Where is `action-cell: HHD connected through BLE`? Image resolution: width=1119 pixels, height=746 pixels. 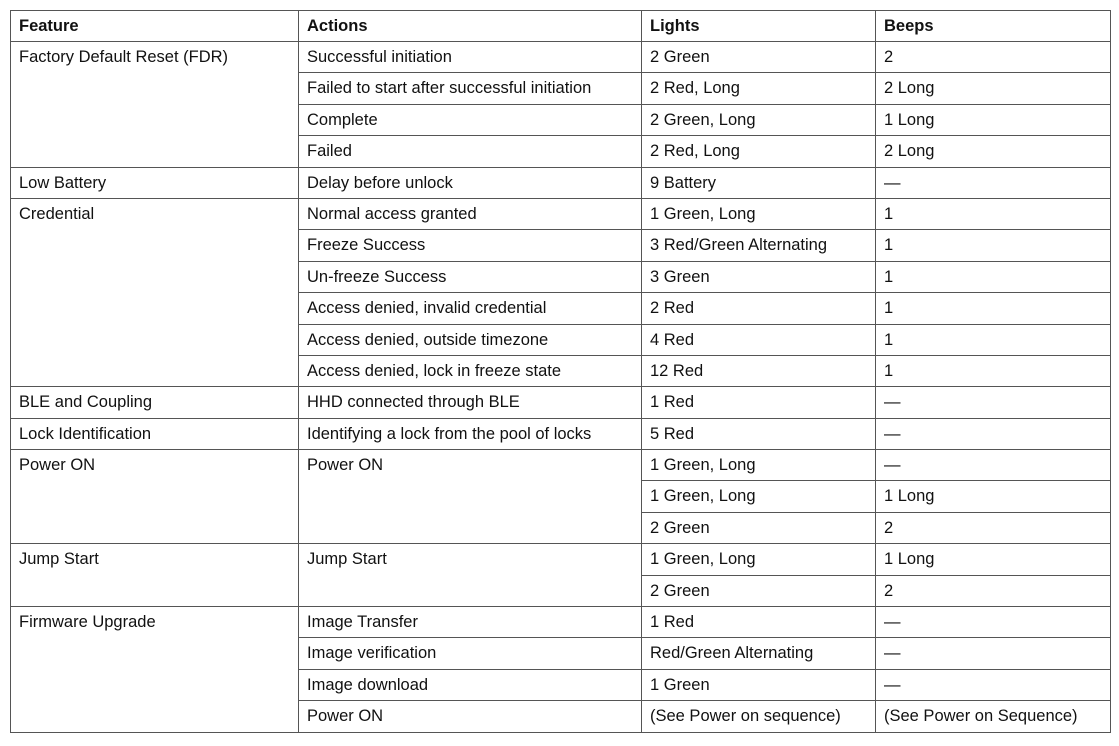 action-cell: HHD connected through BLE is located at coordinates (470, 402).